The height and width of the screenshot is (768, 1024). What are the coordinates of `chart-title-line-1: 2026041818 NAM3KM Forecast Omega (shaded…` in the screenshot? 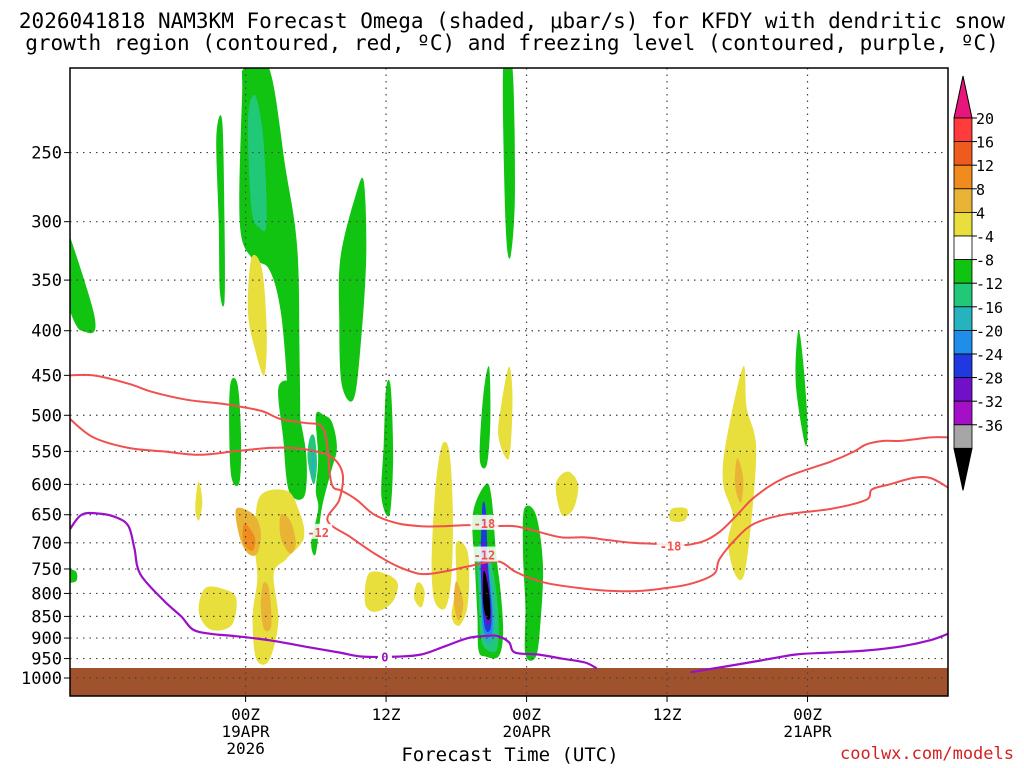 It's located at (512, 21).